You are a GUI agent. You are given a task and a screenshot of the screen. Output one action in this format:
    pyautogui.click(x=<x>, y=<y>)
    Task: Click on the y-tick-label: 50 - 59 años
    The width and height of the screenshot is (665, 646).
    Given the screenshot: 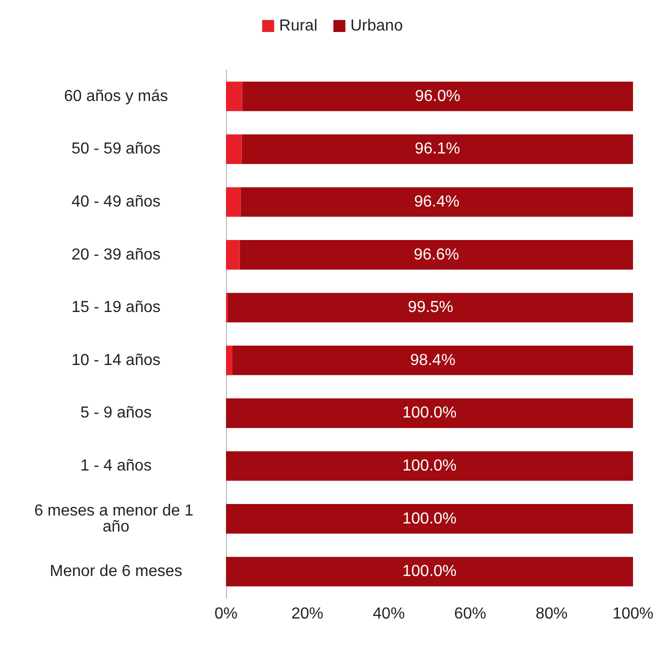 What is the action you would take?
    pyautogui.click(x=116, y=149)
    